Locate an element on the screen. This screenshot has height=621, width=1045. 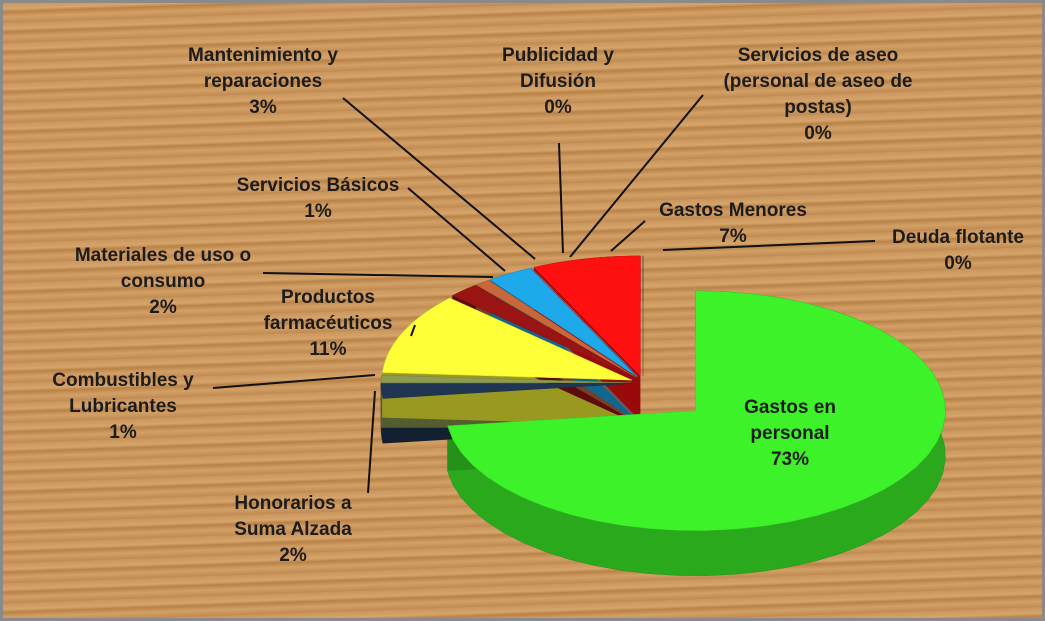
value-label: 3% is located at coordinates (263, 107).